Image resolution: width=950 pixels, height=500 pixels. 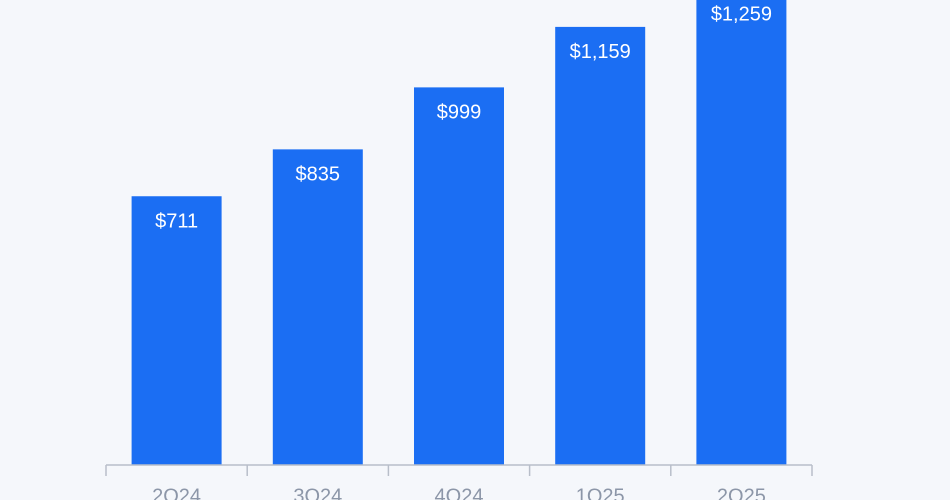 I want to click on value-label: $835, so click(x=318, y=175).